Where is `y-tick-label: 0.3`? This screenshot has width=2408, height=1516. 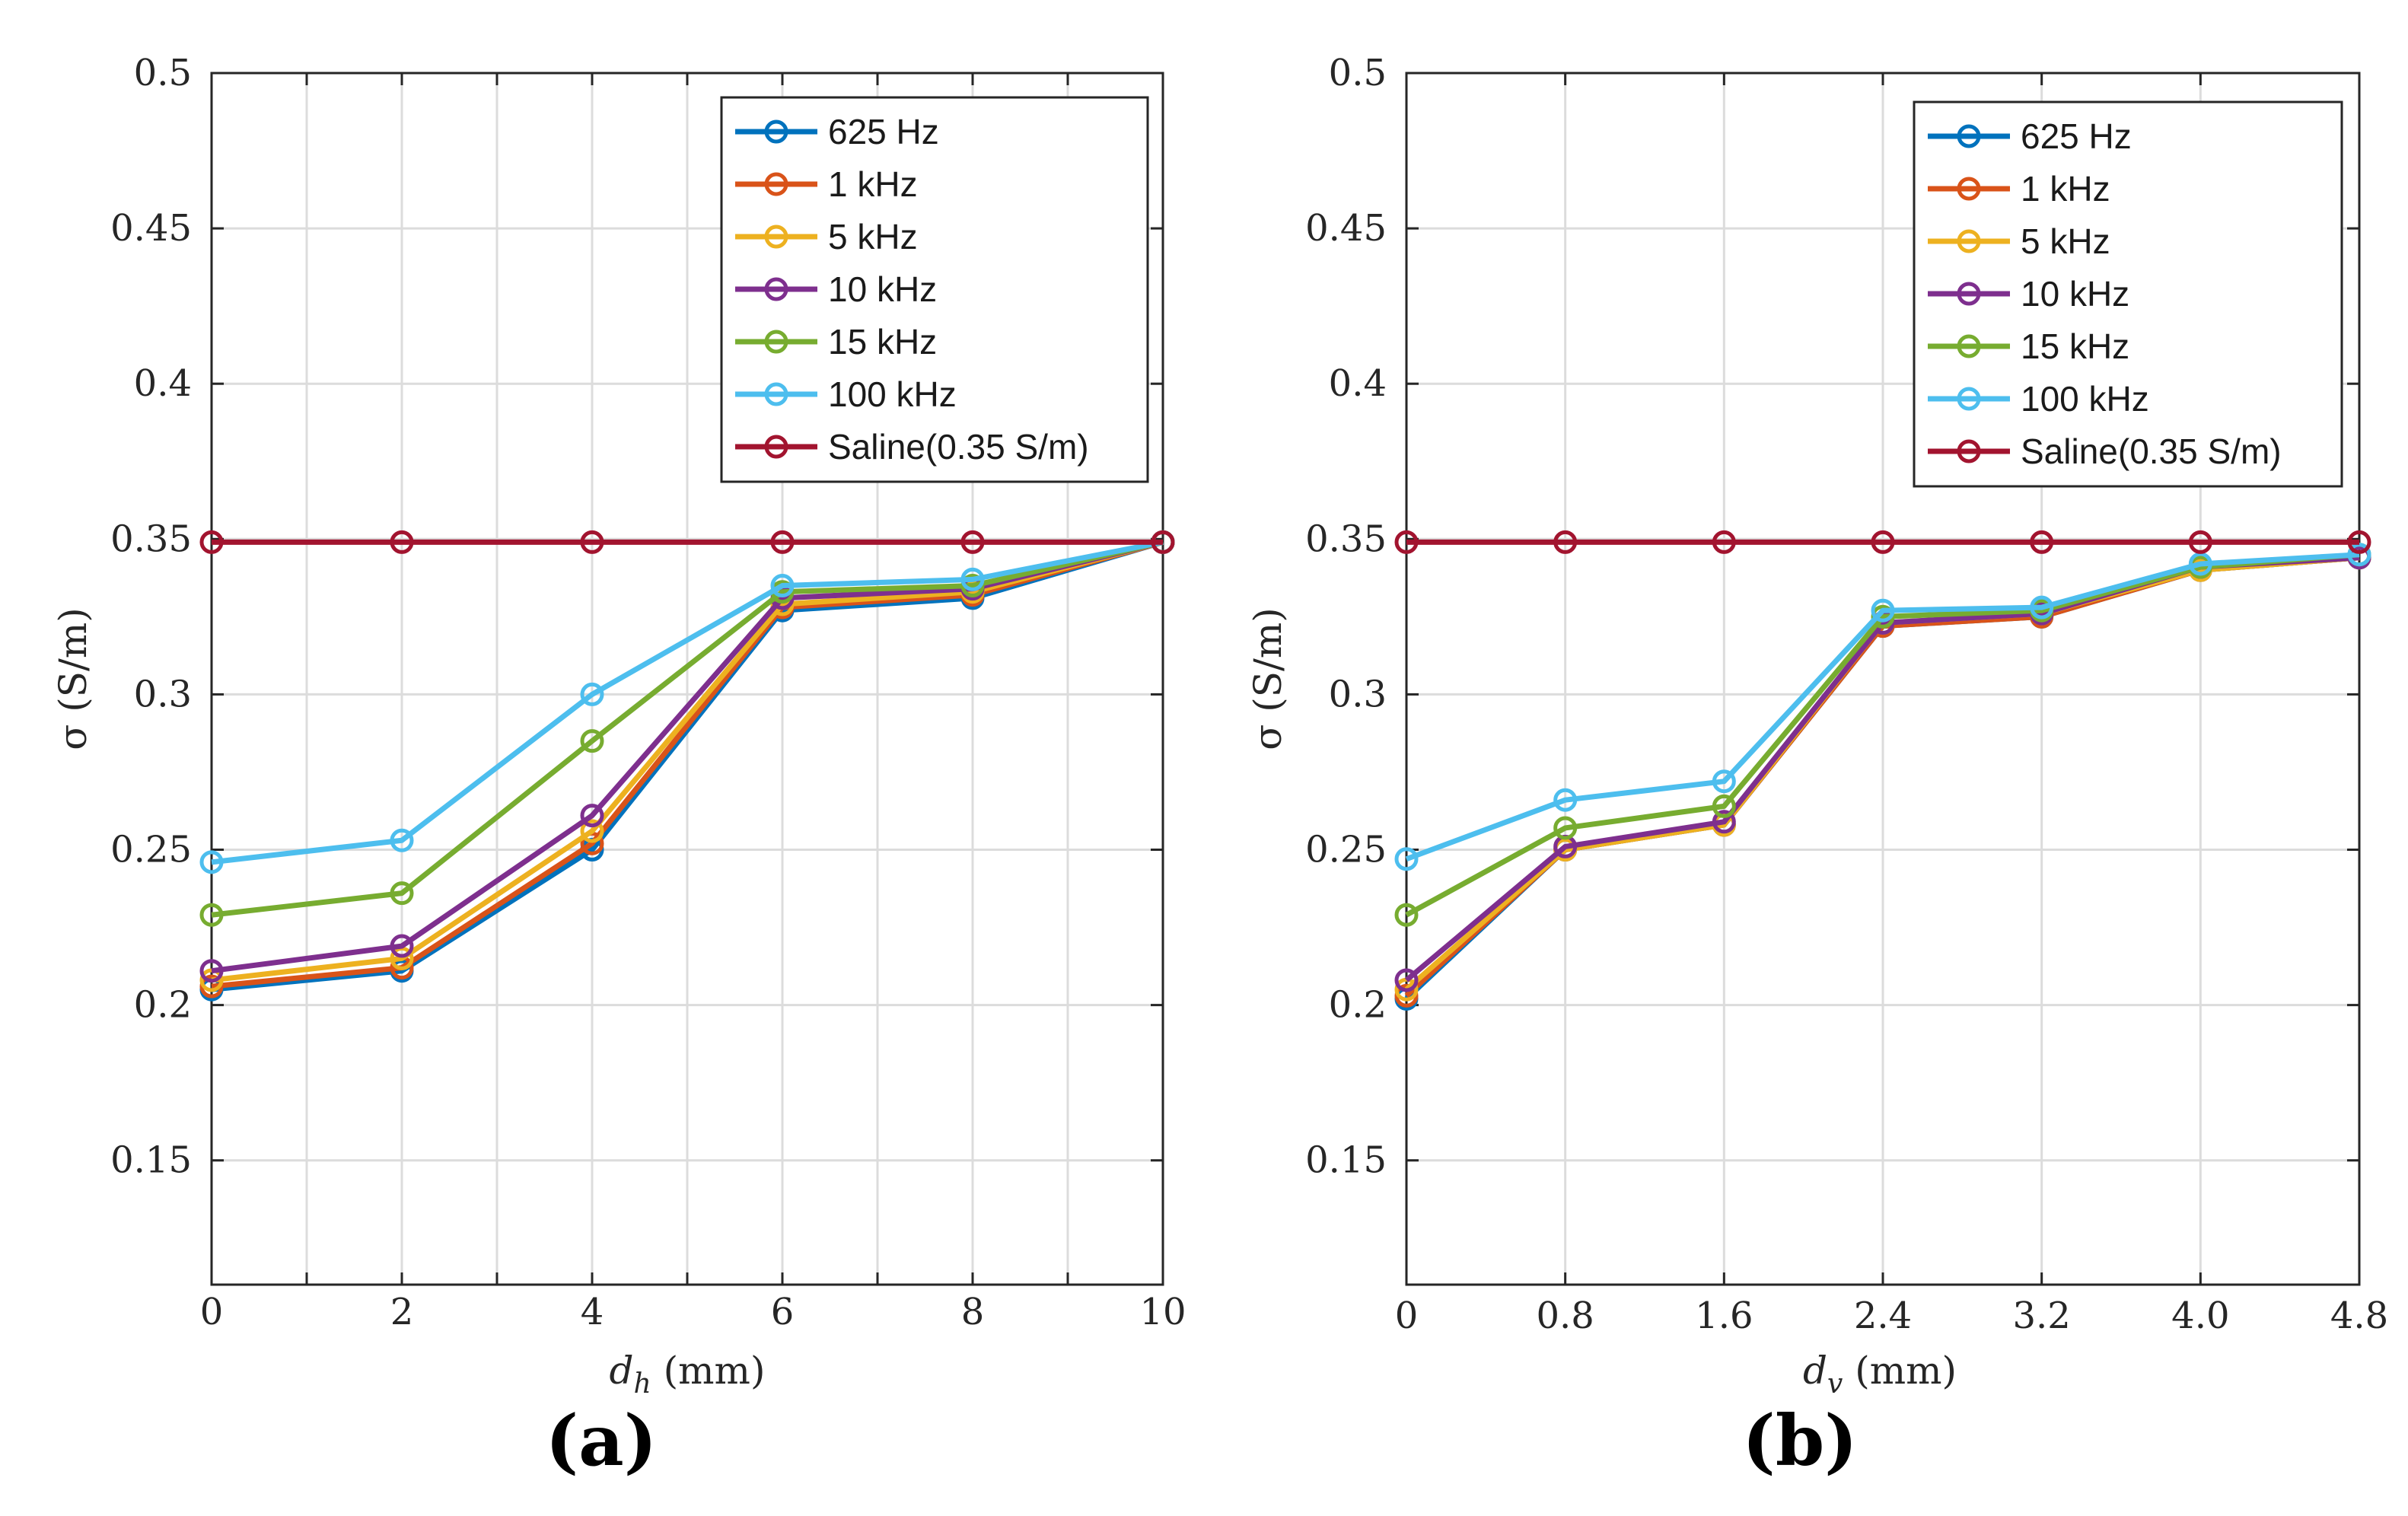
y-tick-label: 0.3 is located at coordinates (163, 694).